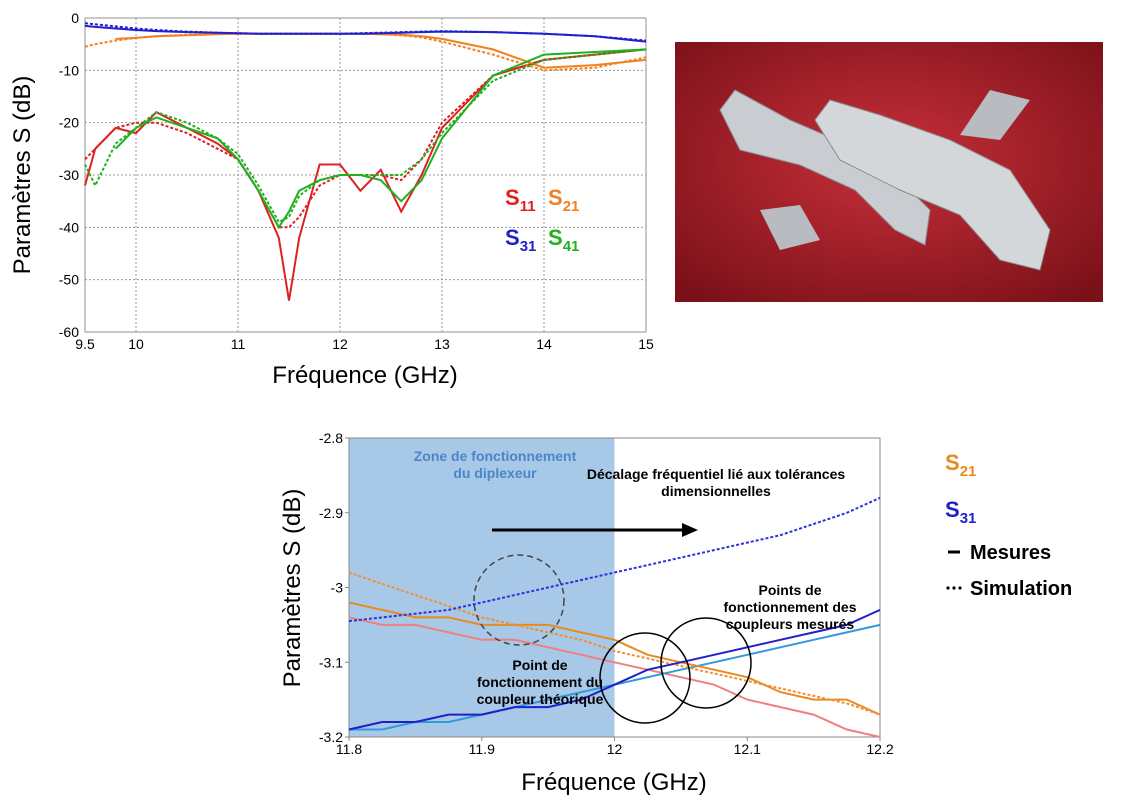  Describe the element at coordinates (747, 749) in the screenshot. I see `x-tick-label: 12.1` at that location.